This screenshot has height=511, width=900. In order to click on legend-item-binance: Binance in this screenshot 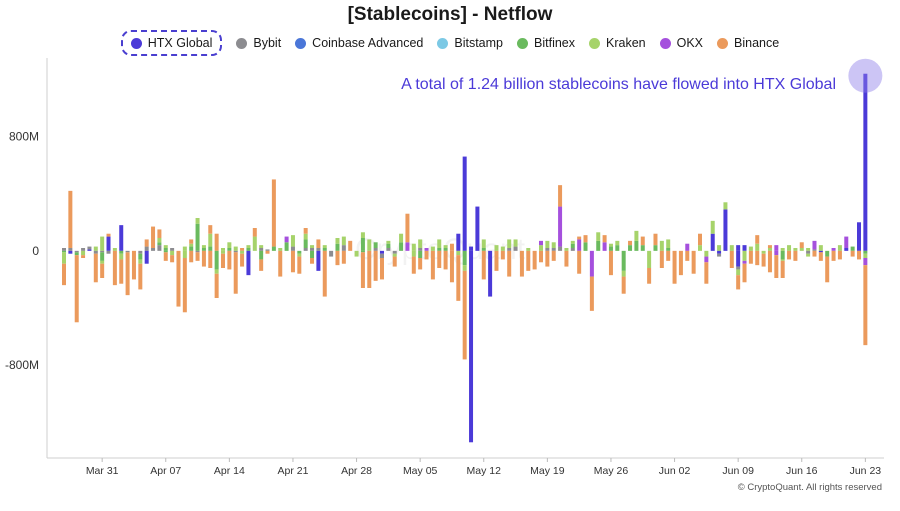, I will do `click(748, 43)`.